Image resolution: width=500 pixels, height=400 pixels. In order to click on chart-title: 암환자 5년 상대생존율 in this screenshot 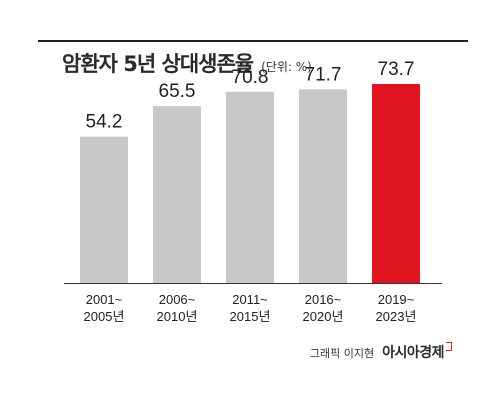, I will do `click(158, 64)`.